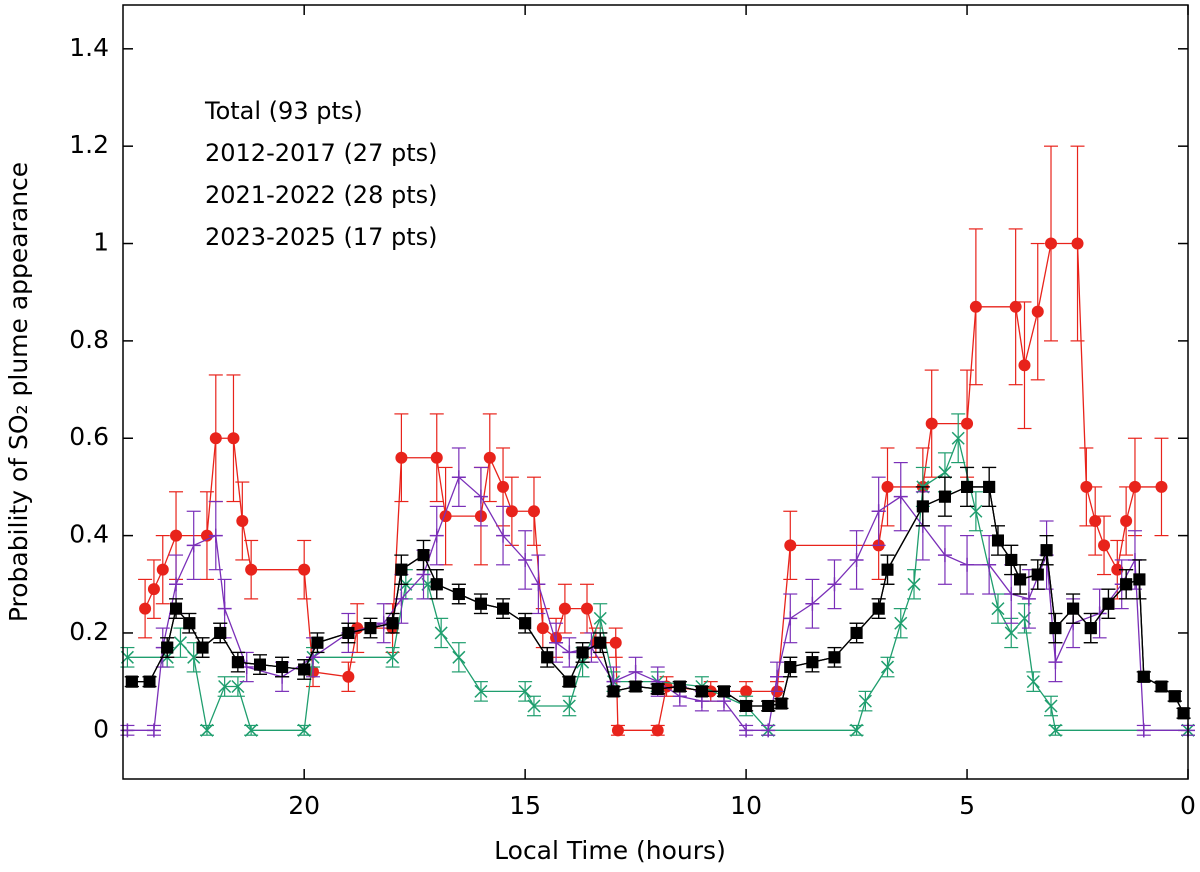 The width and height of the screenshot is (1200, 872). Describe the element at coordinates (746, 805) in the screenshot. I see `x-tick-label: 10` at that location.